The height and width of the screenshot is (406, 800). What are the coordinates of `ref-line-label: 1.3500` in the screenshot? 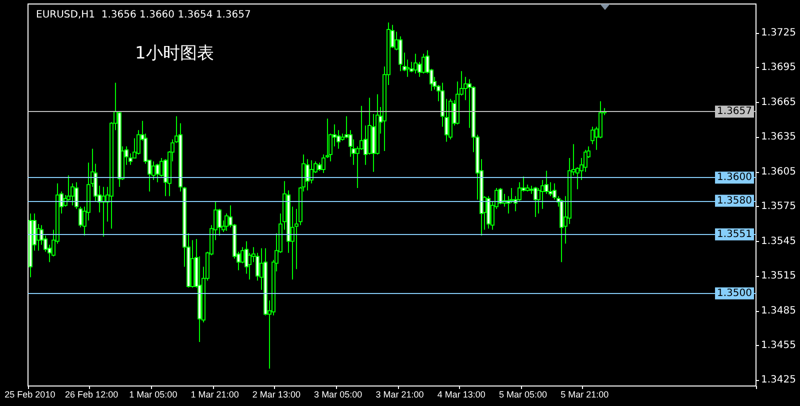 It's located at (734, 293).